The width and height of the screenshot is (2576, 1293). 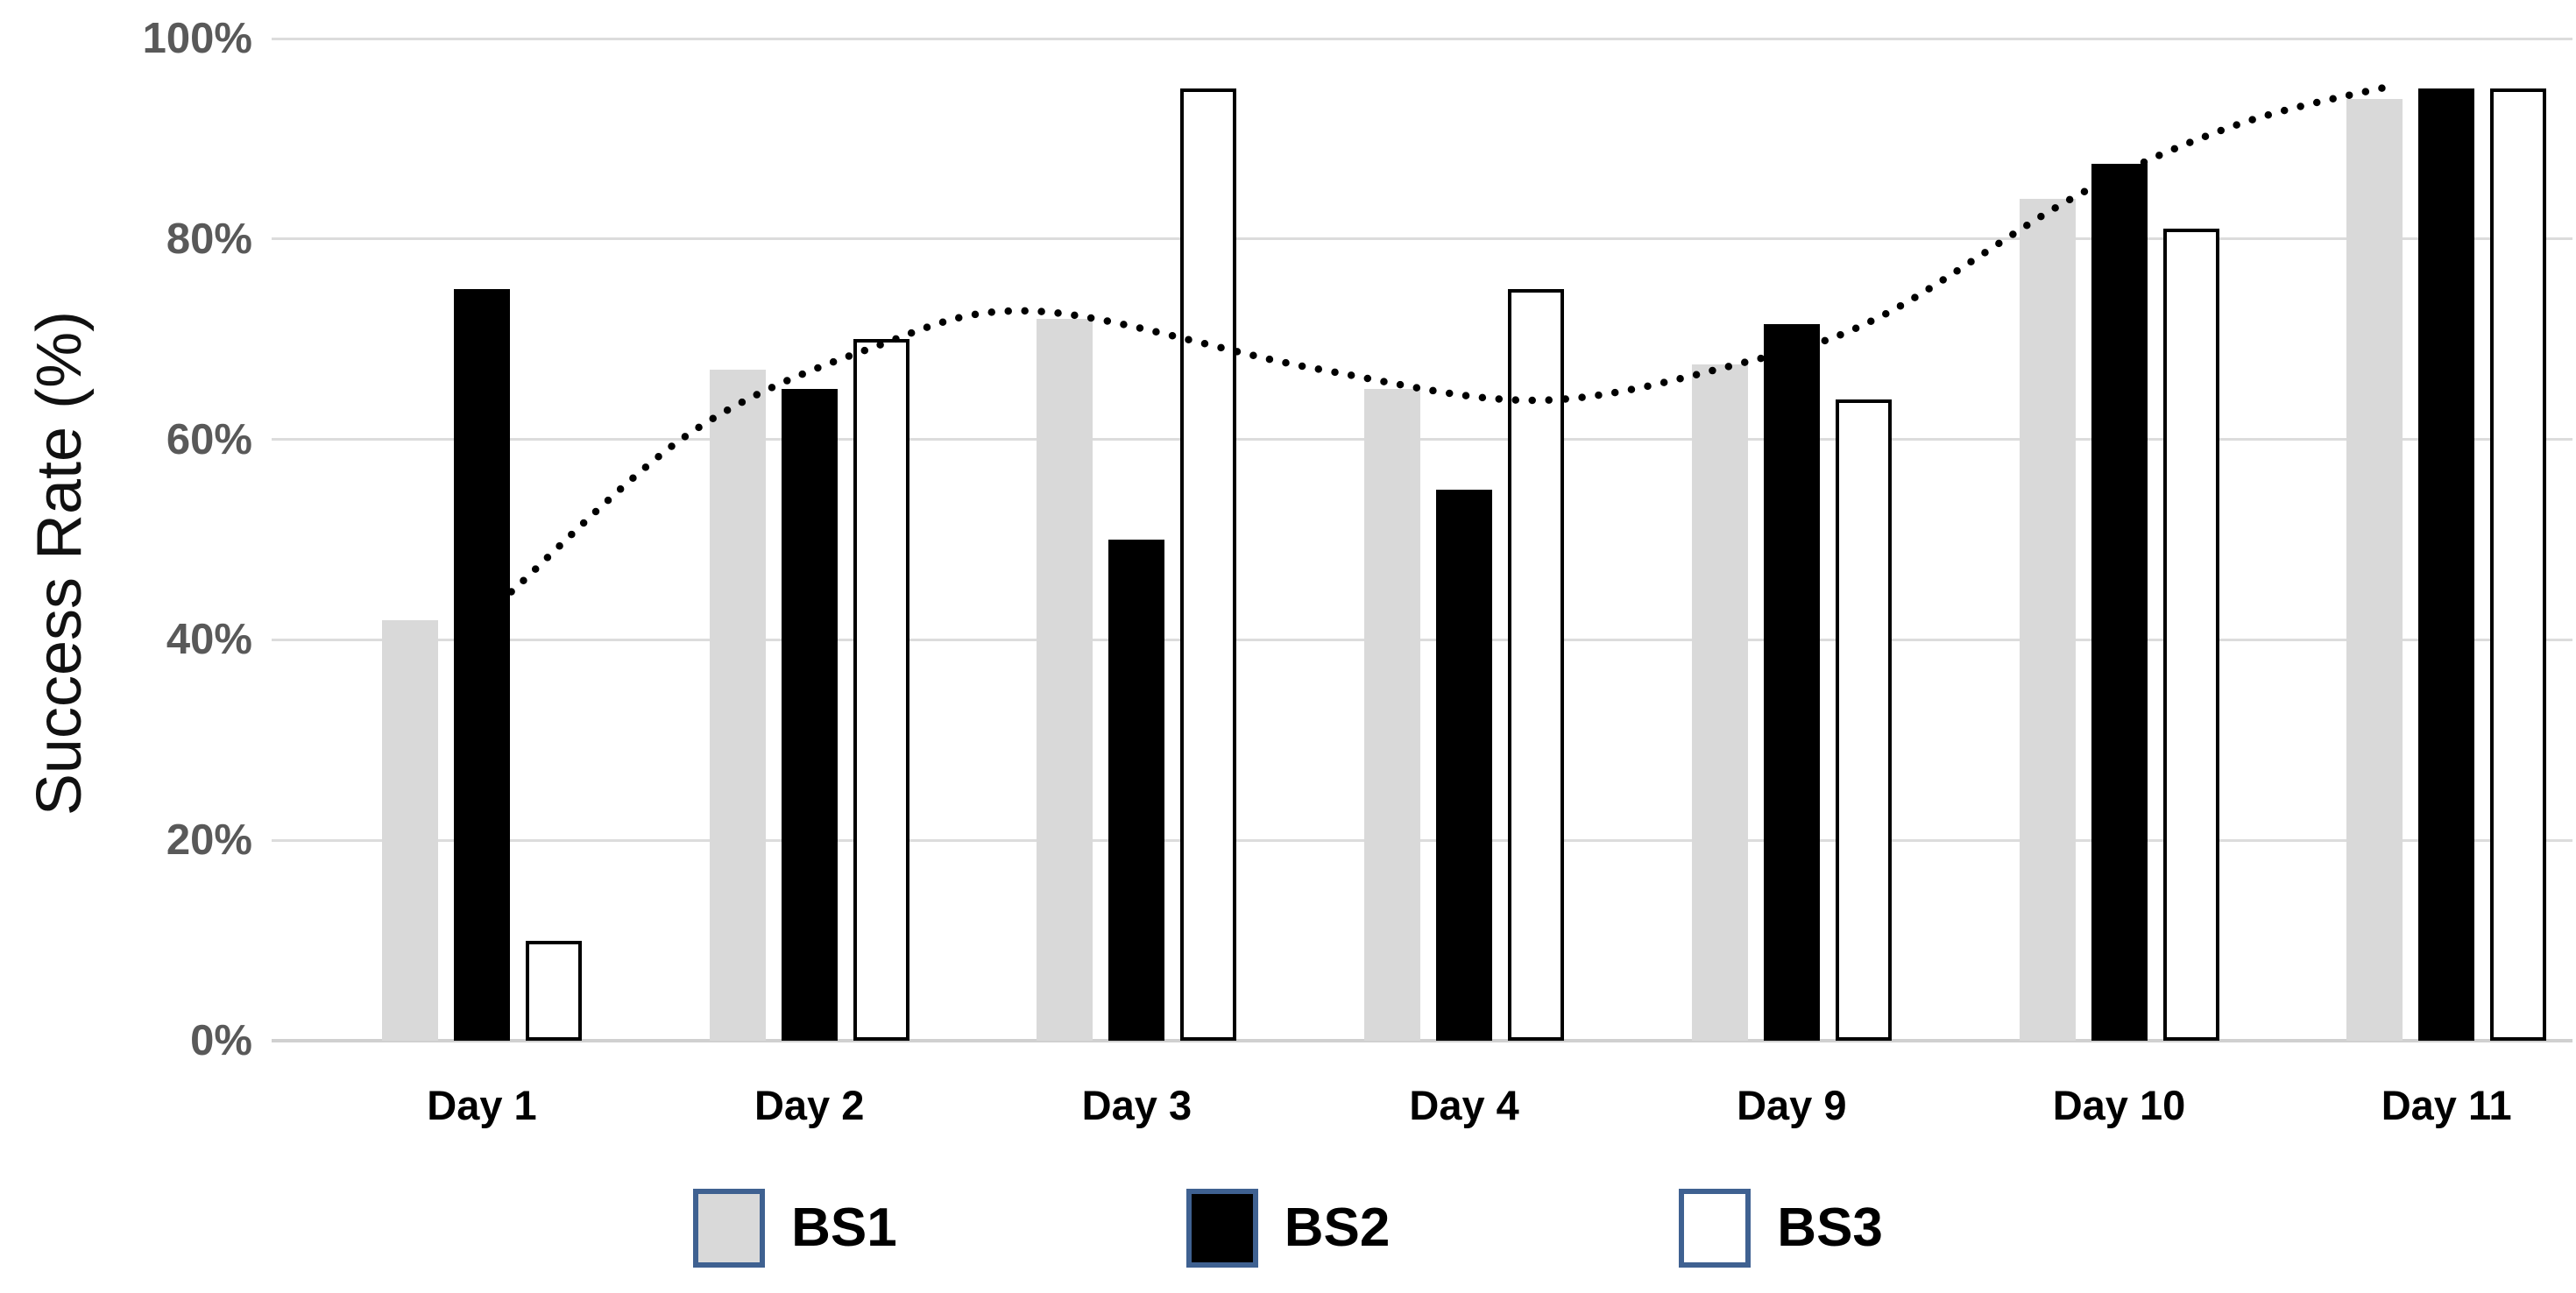 What do you see at coordinates (1221, 1228) in the screenshot?
I see `legend-swatch-bs2` at bounding box center [1221, 1228].